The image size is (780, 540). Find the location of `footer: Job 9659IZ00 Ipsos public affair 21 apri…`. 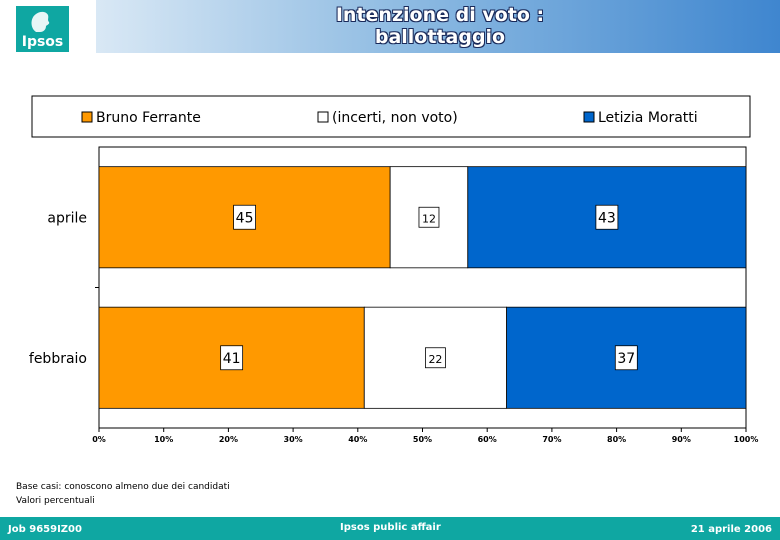

footer: Job 9659IZ00 Ipsos public affair 21 apri… is located at coordinates (390, 528).